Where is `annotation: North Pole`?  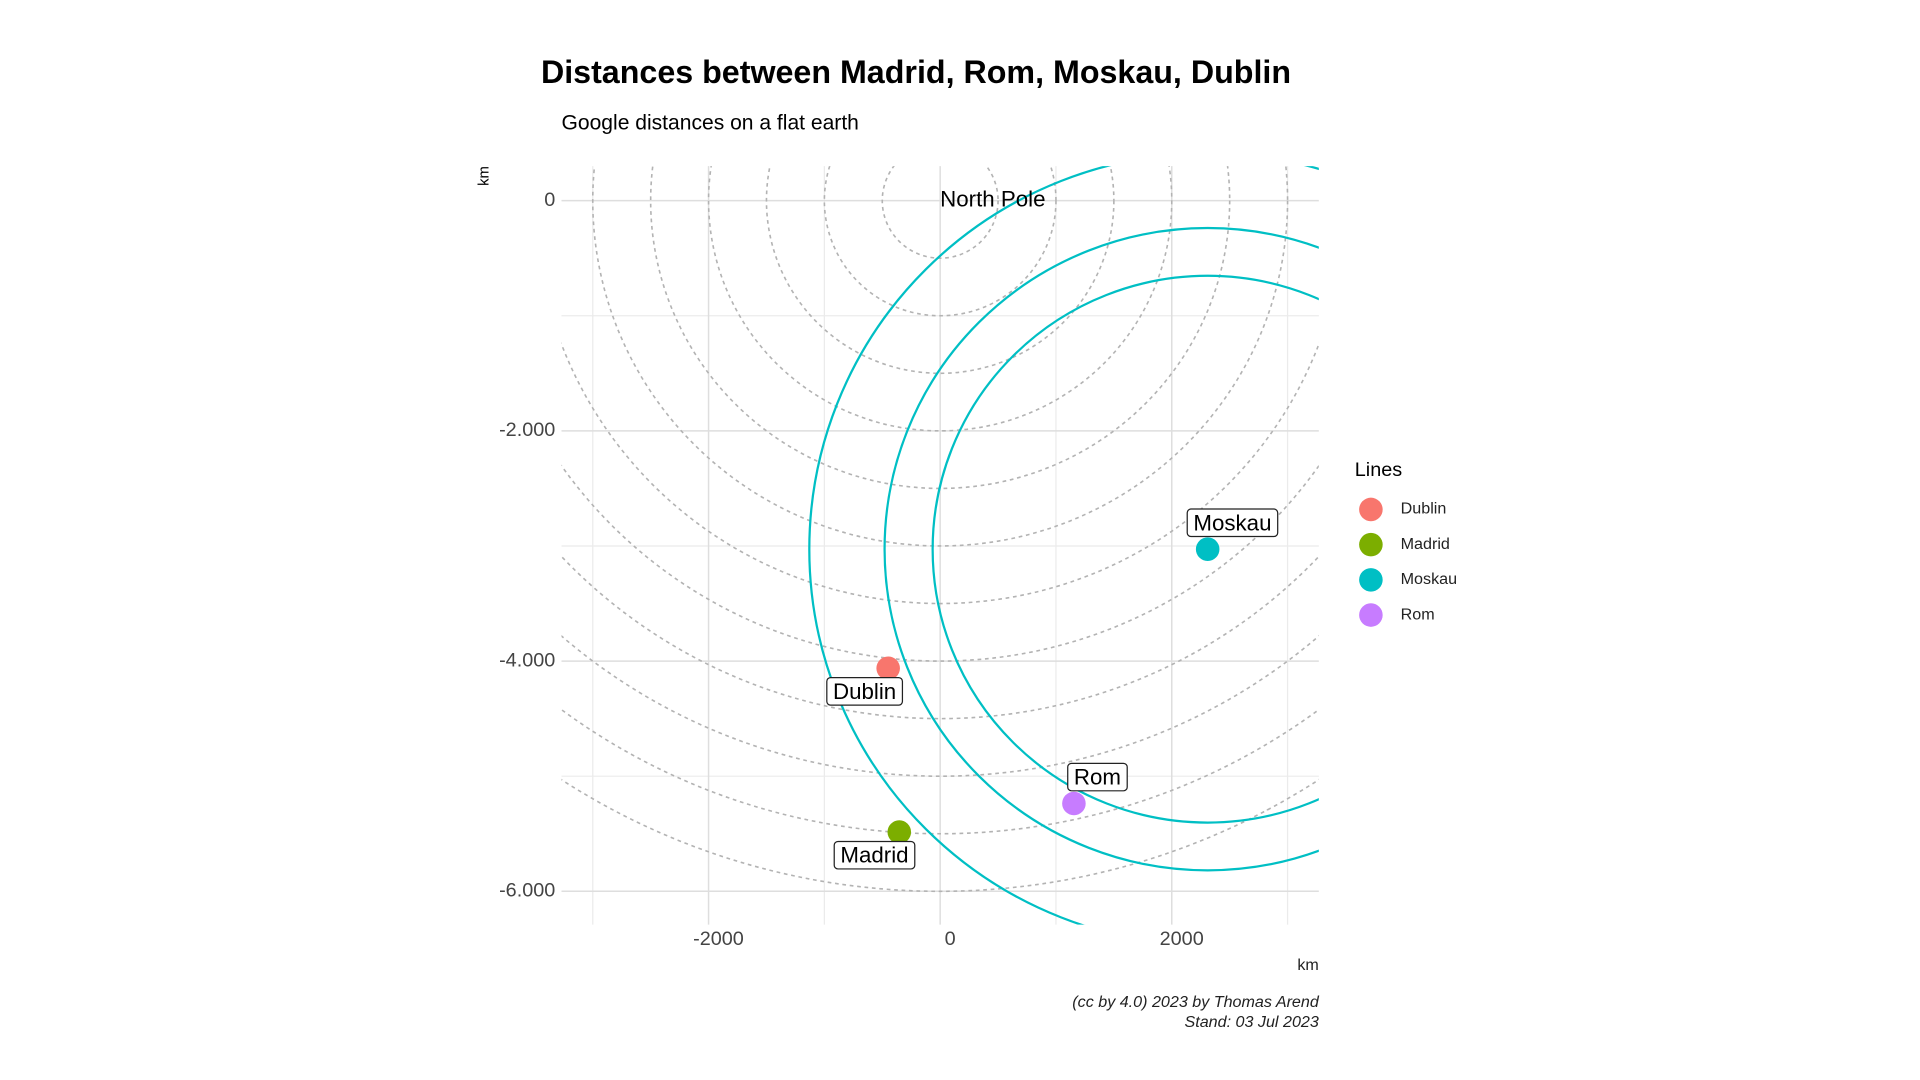 annotation: North Pole is located at coordinates (992, 199).